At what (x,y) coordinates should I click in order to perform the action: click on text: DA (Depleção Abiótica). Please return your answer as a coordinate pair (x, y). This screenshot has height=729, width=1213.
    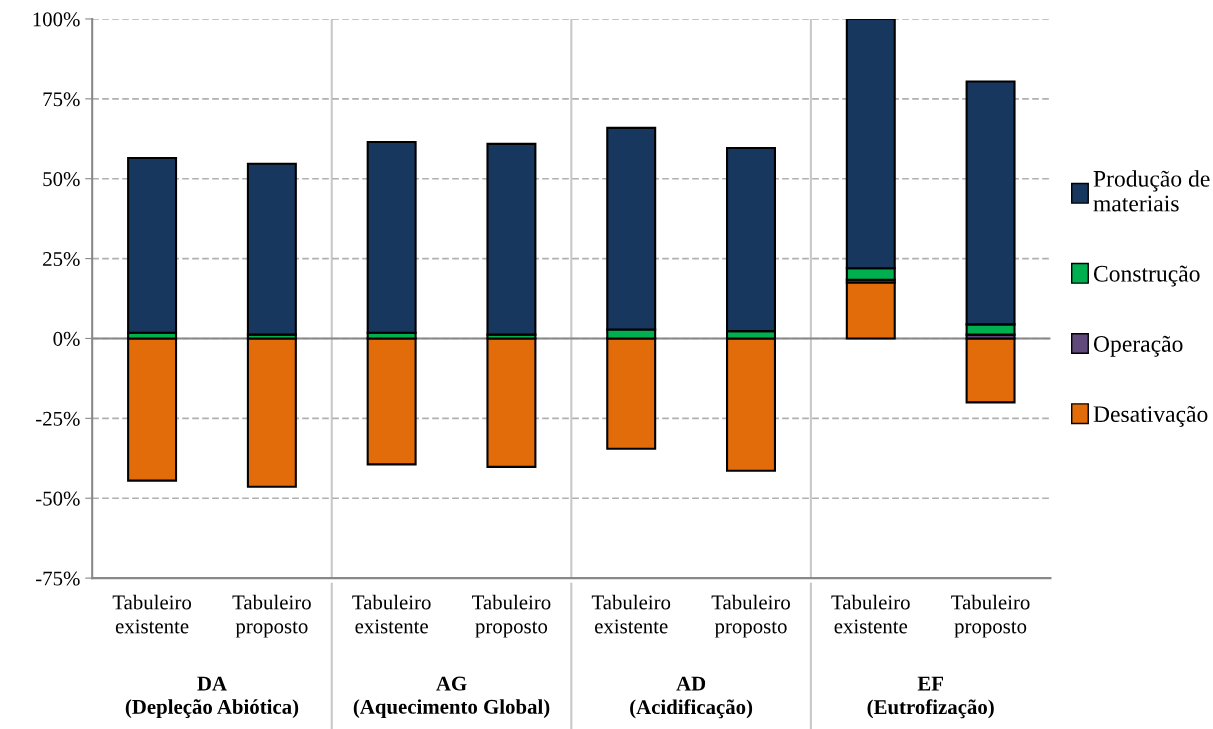
    Looking at the image, I should click on (212, 697).